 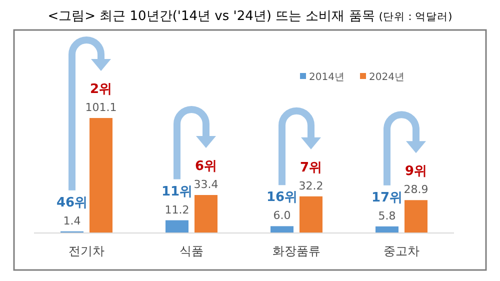 What do you see at coordinates (282, 215) in the screenshot?
I see `data-label: 6.0` at bounding box center [282, 215].